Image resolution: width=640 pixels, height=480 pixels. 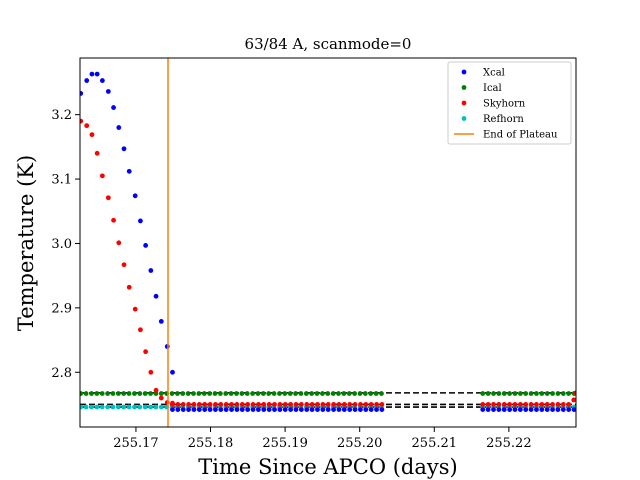 I want to click on y-axis-title: Temperature (K), so click(x=26, y=243).